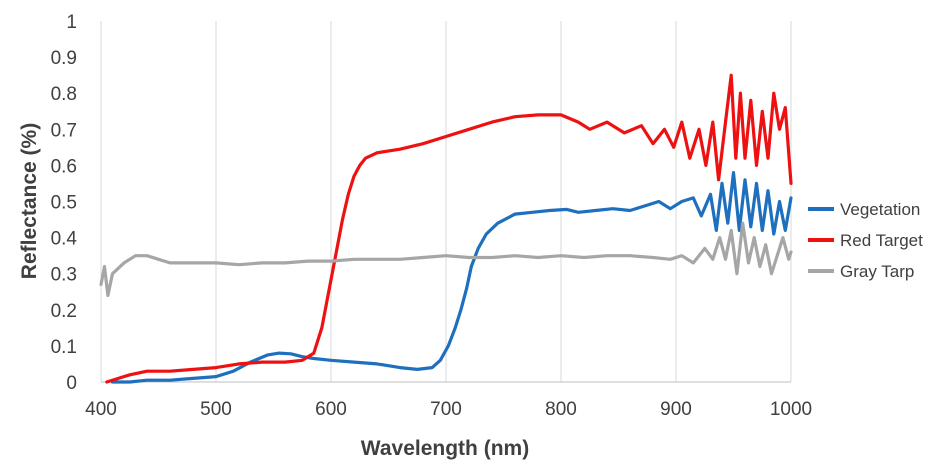  I want to click on series-line-gray-tarp, so click(446, 259).